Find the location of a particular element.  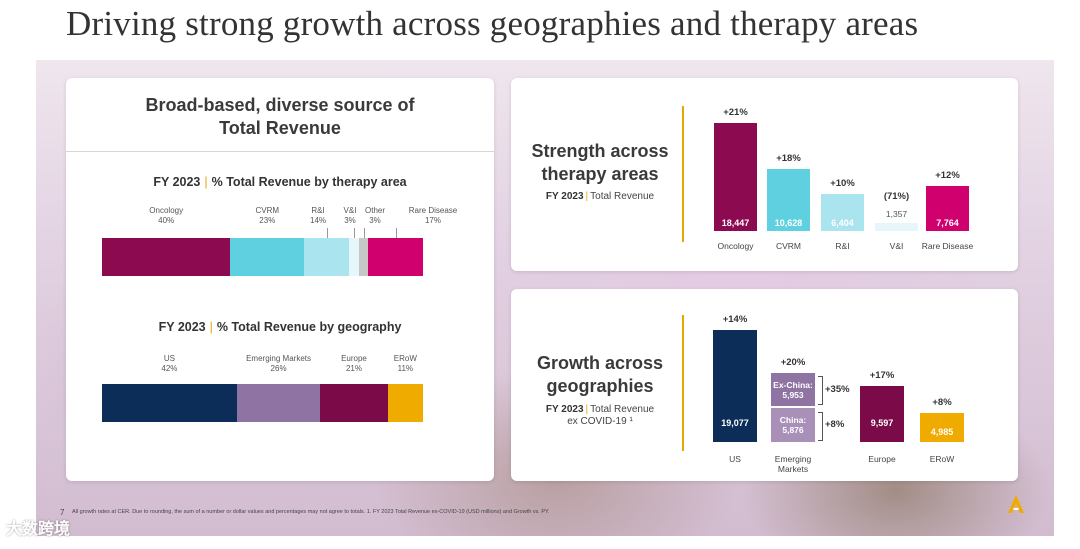

divider is located at coordinates (280, 151).